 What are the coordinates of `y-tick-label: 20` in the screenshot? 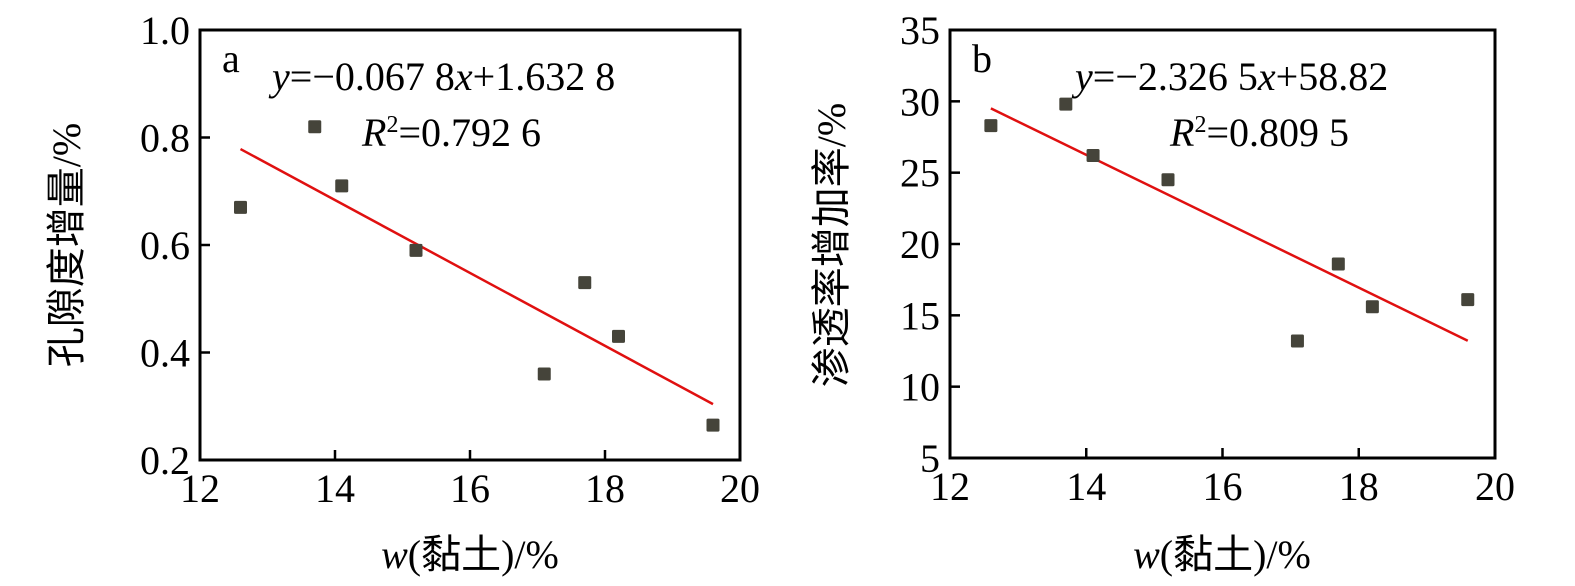 It's located at (920, 244).